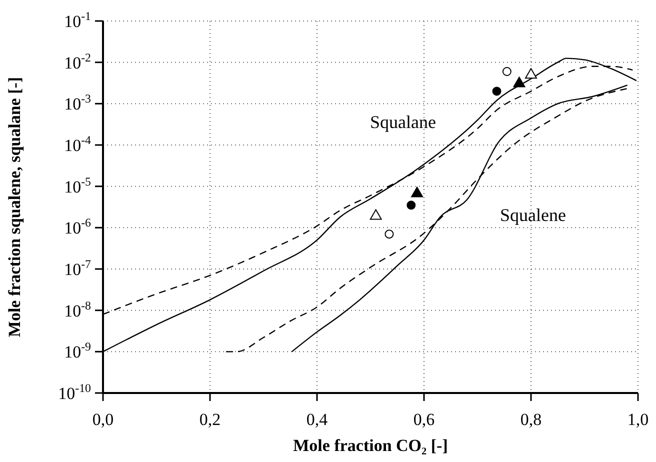 The height and width of the screenshot is (462, 656). I want to click on y-tick-label: 10$^{-3}$, so click(78, 103).